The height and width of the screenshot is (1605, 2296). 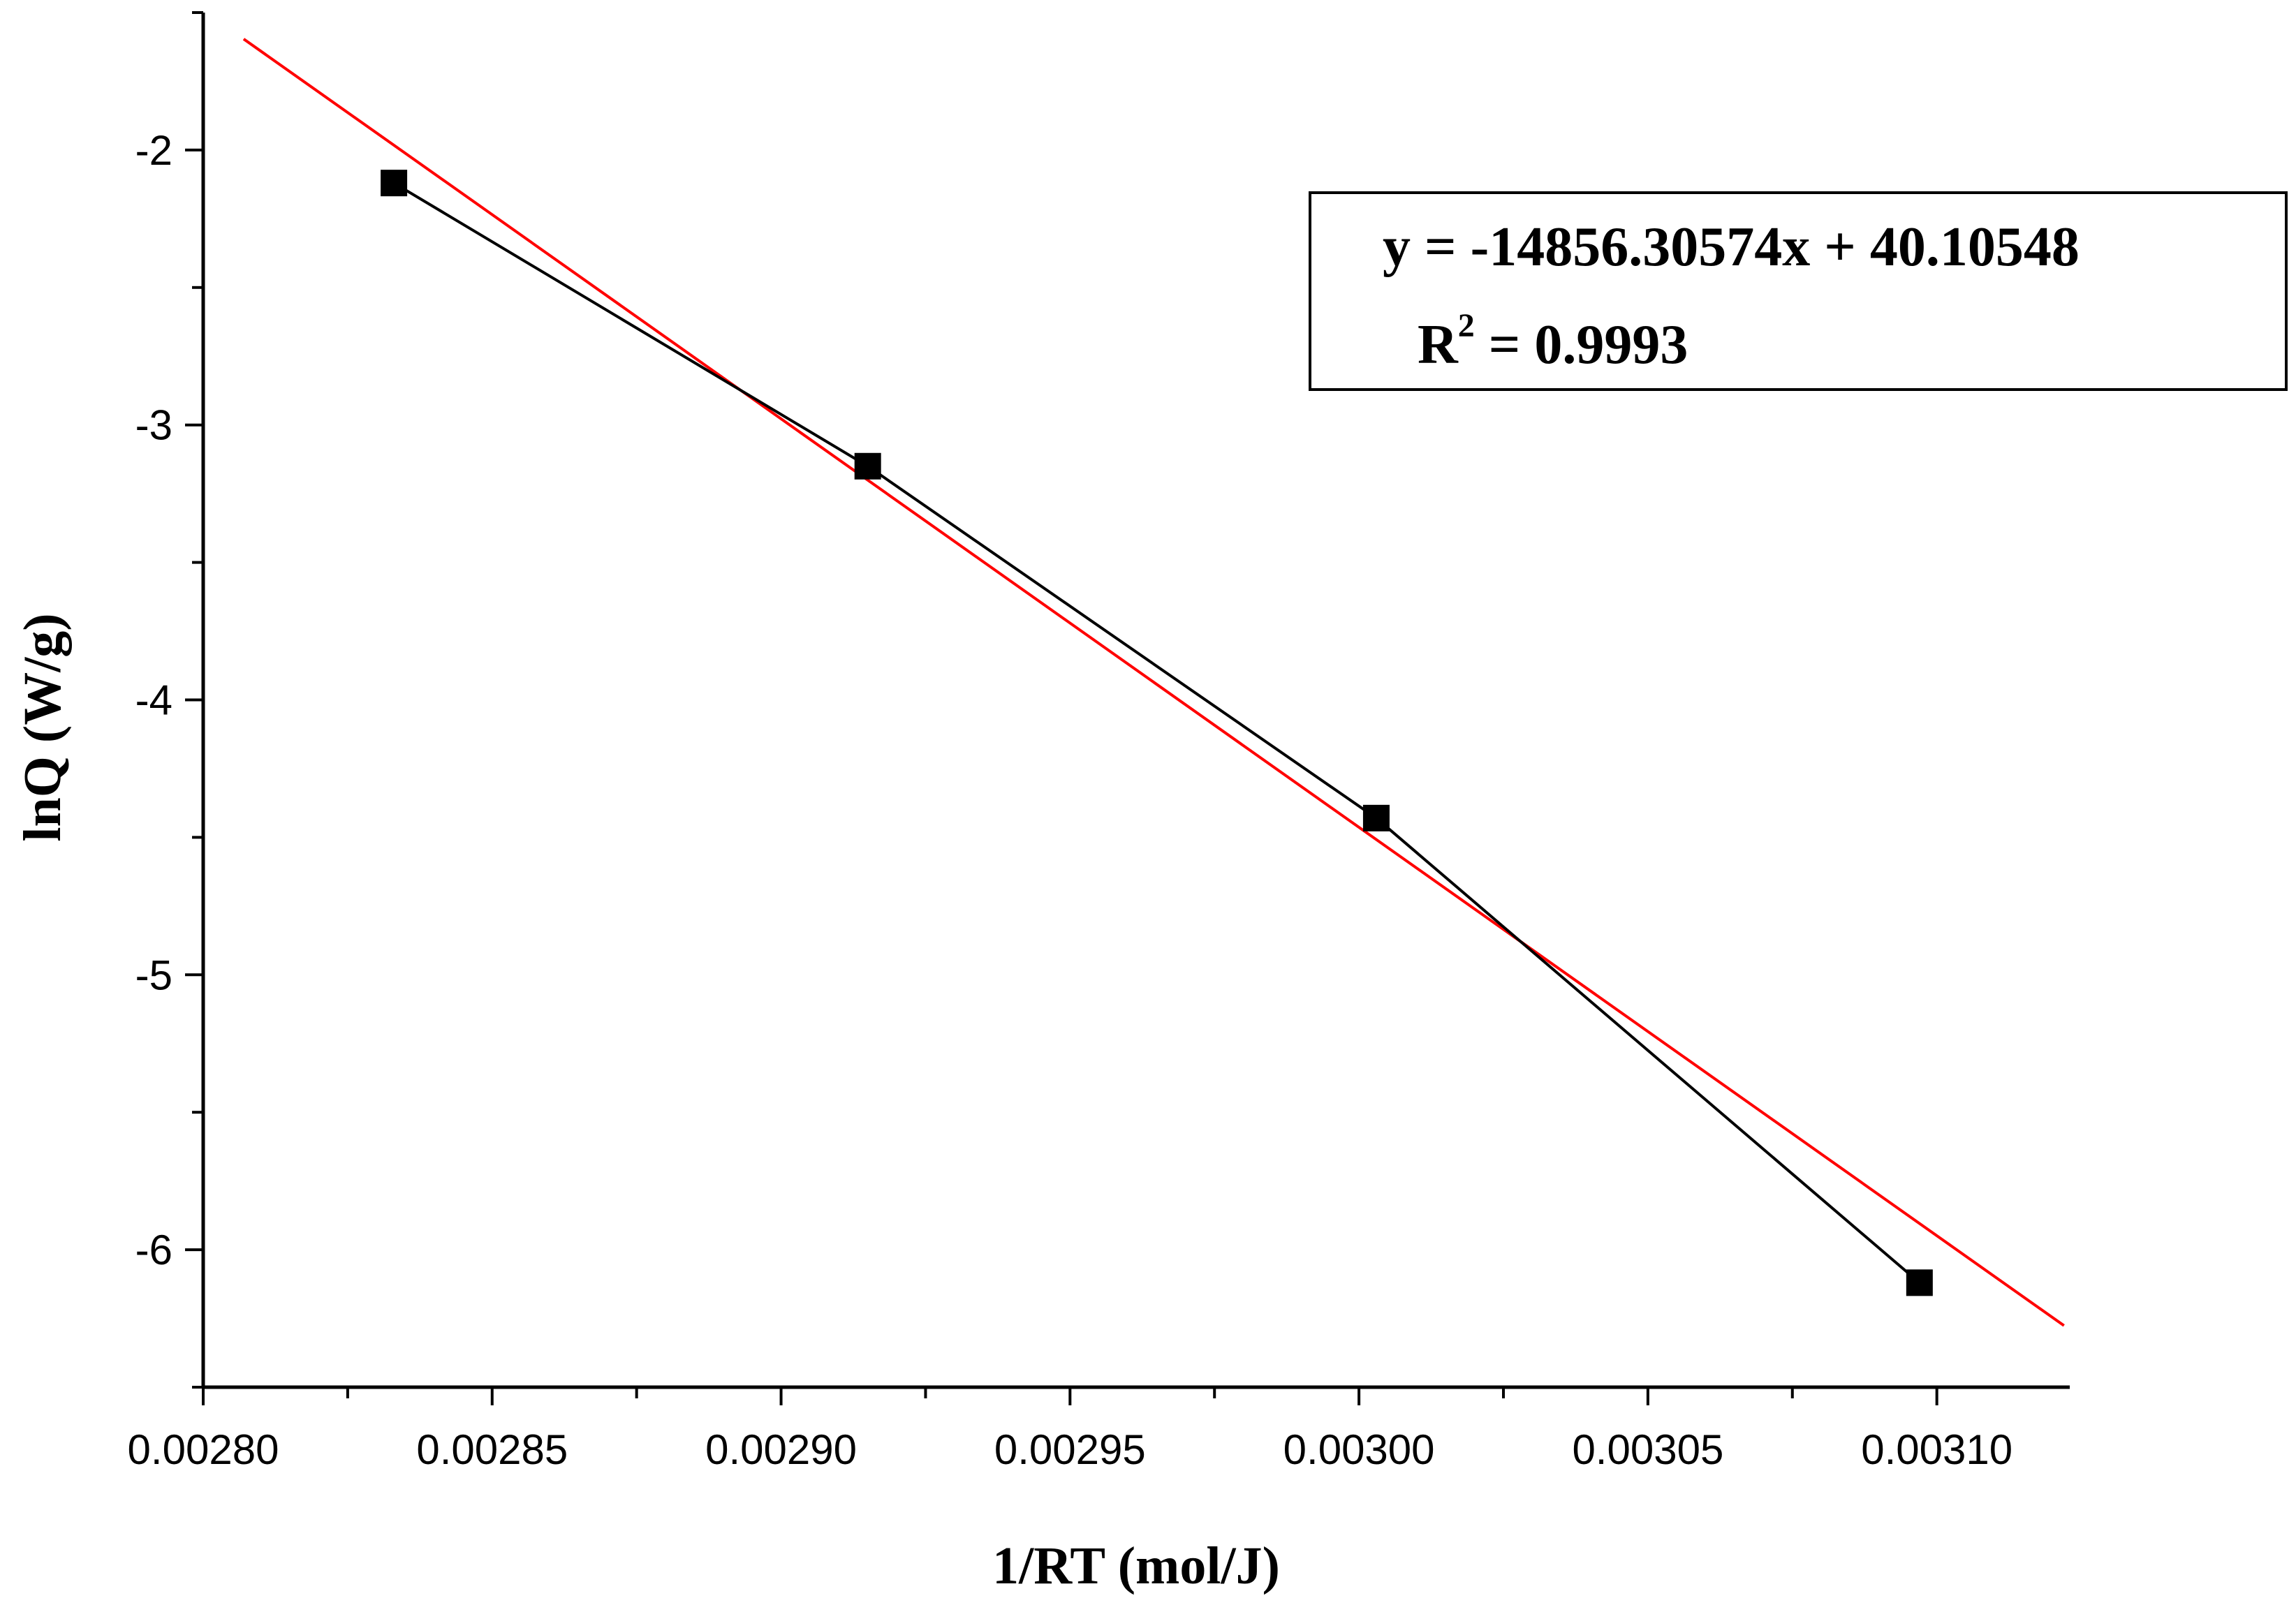 What do you see at coordinates (153, 1250) in the screenshot?
I see `y-tick-label: -6` at bounding box center [153, 1250].